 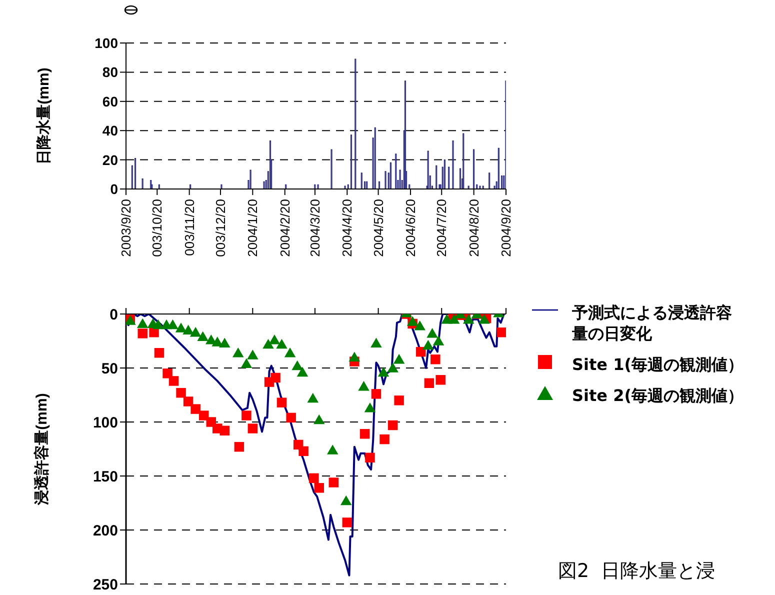 I want to click on y-tick-label: 50, so click(x=109, y=369).